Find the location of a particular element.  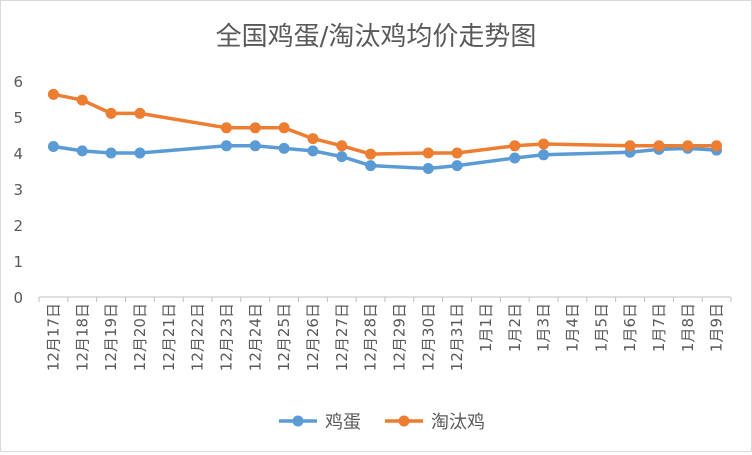

y-tick-label: 2 is located at coordinates (18, 226).